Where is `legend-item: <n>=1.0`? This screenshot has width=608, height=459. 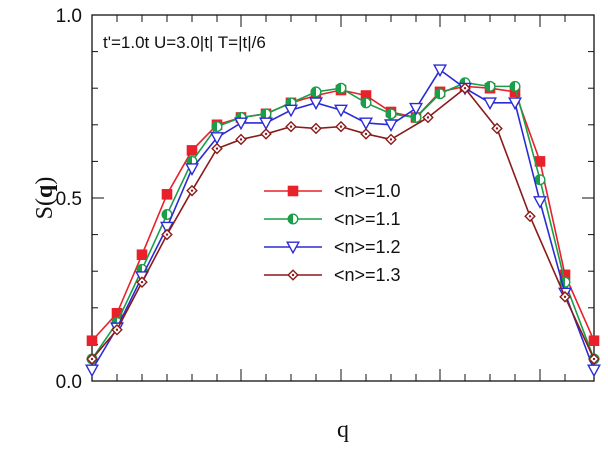 legend-item: <n>=1.0 is located at coordinates (332, 191).